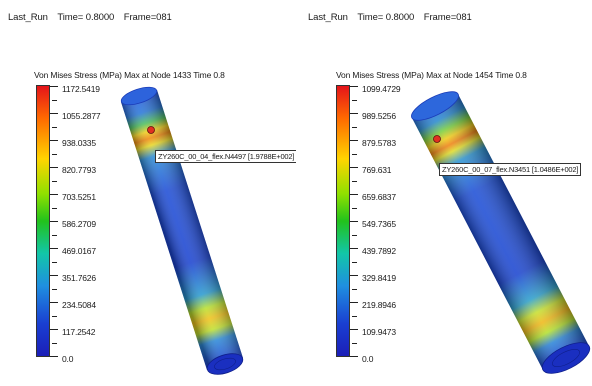 The image size is (592, 386). I want to click on node-probe-callout: ZY260C_00_07_flex.N3451 [1.0486E+002], so click(510, 169).